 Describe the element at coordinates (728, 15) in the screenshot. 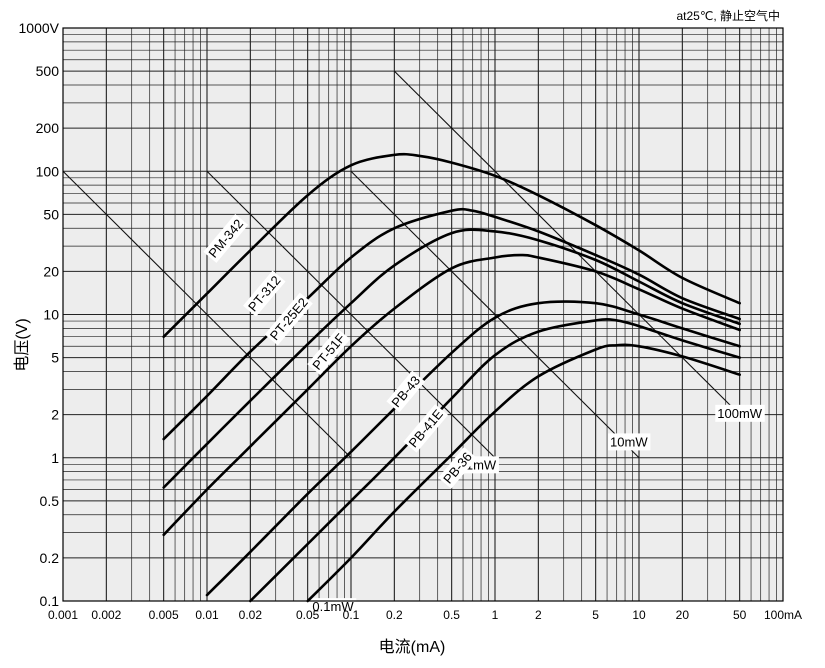

I see `condition-note: at25℃, 静止空气中` at that location.